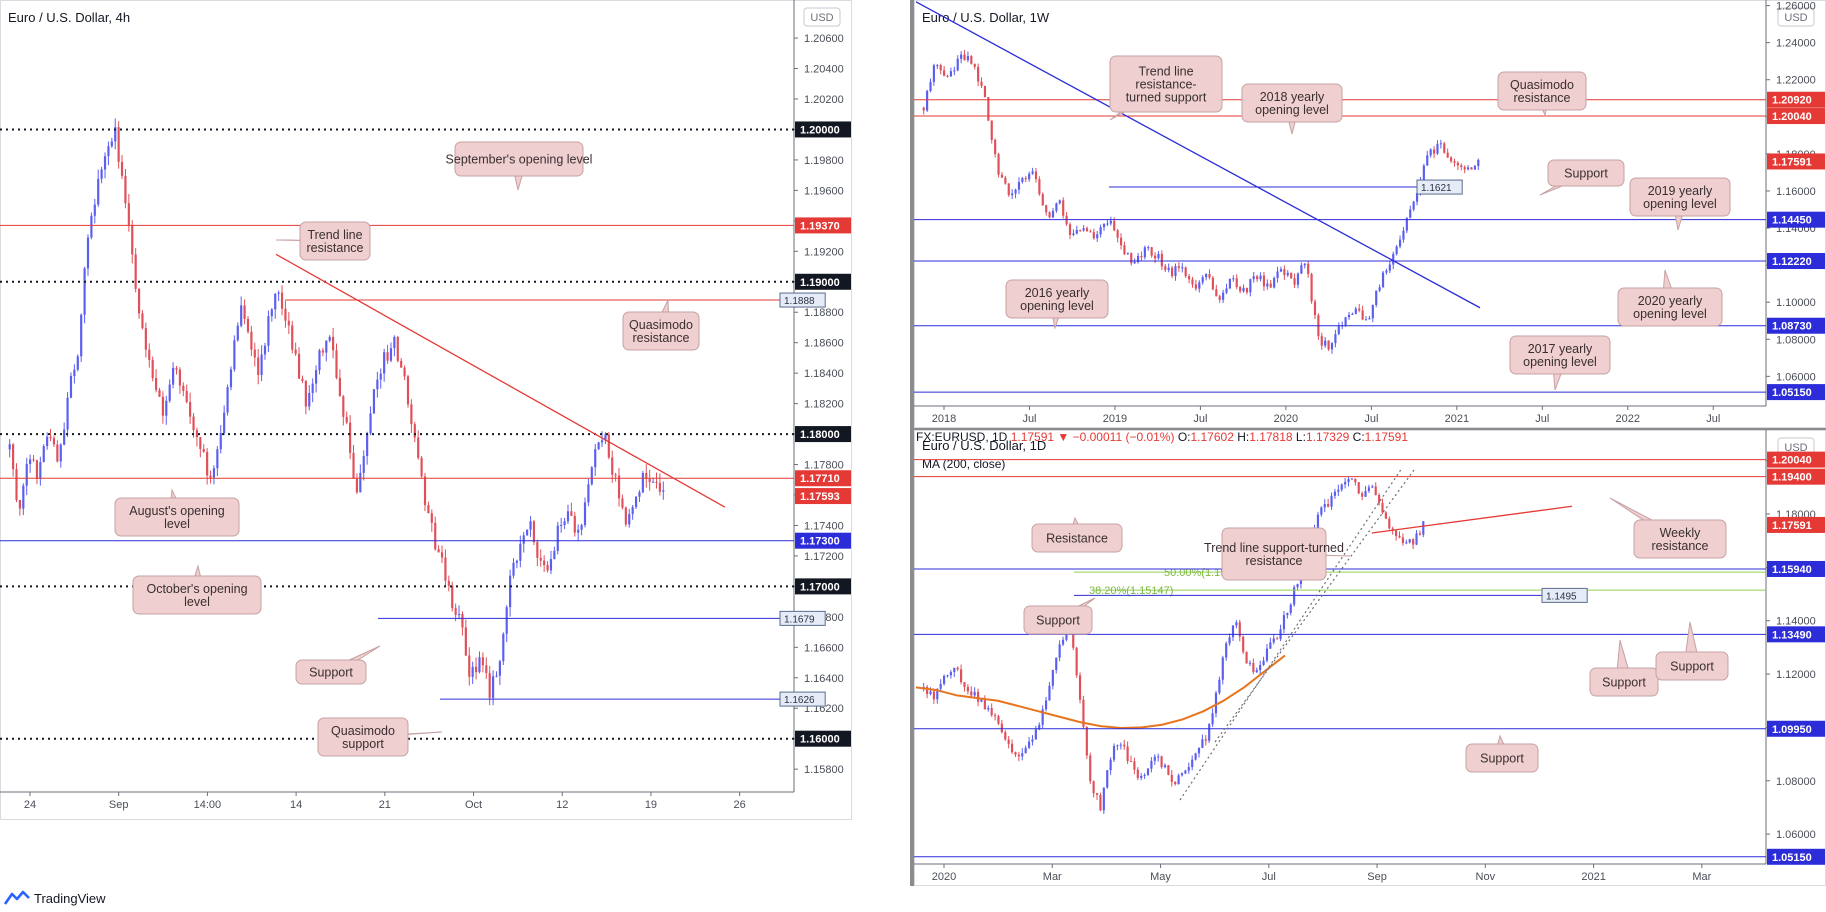  What do you see at coordinates (1796, 44) in the screenshot?
I see `y-tick-label: 1.24000` at bounding box center [1796, 44].